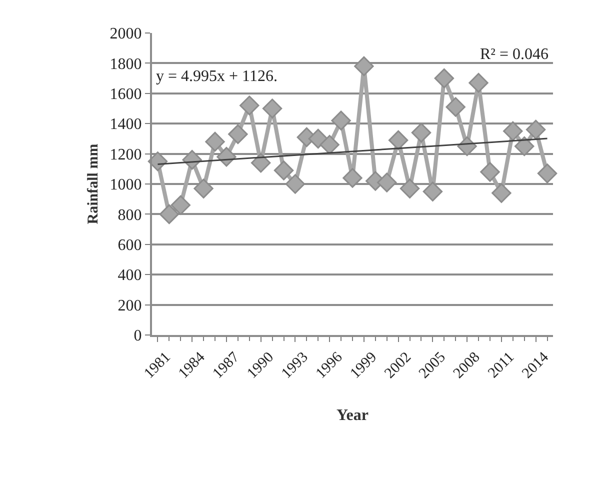  I want to click on annotation: y = 4.995x + 1126., so click(217, 76).